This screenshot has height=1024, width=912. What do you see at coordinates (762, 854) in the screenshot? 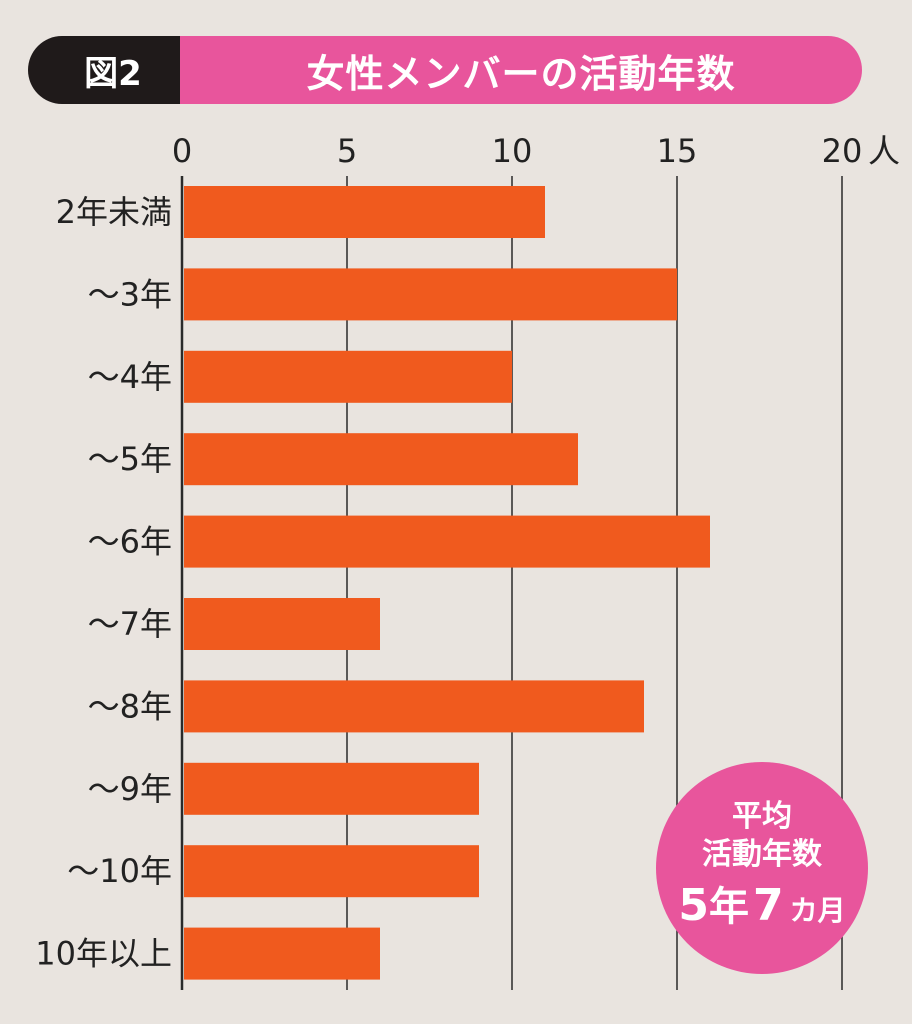
I see `badge-line2: 活動年数` at bounding box center [762, 854].